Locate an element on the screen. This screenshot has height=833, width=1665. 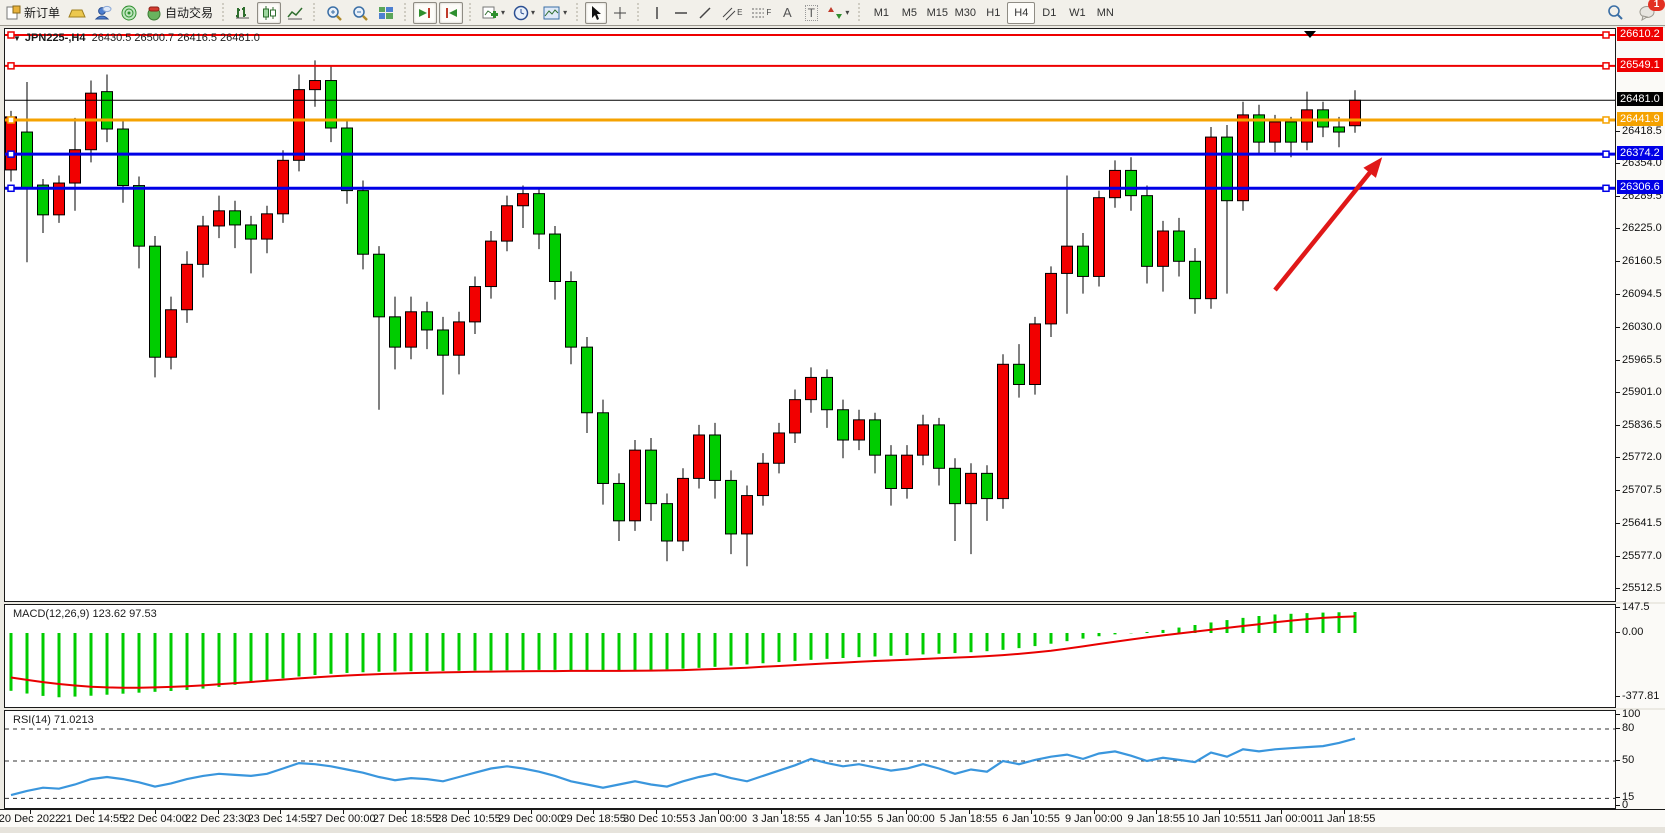
profiles-button is located at coordinates (103, 13).